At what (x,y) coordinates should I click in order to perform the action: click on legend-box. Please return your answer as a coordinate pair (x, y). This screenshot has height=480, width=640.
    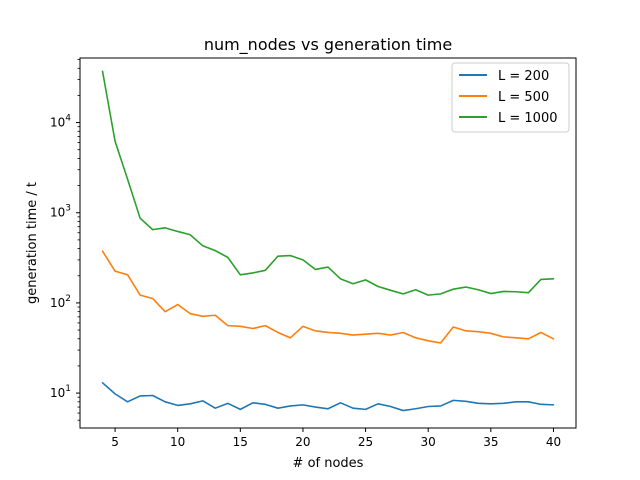
    Looking at the image, I should click on (510, 97).